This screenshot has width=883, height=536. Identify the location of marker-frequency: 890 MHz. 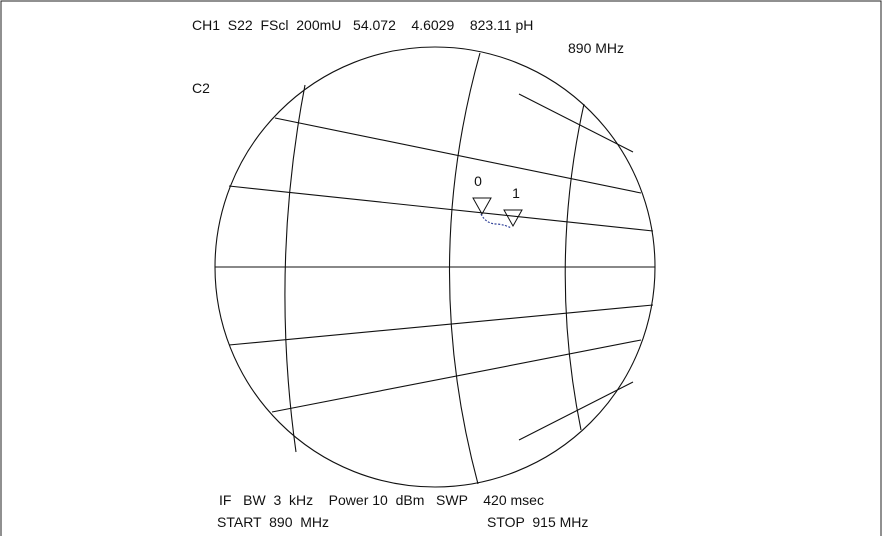
(596, 48).